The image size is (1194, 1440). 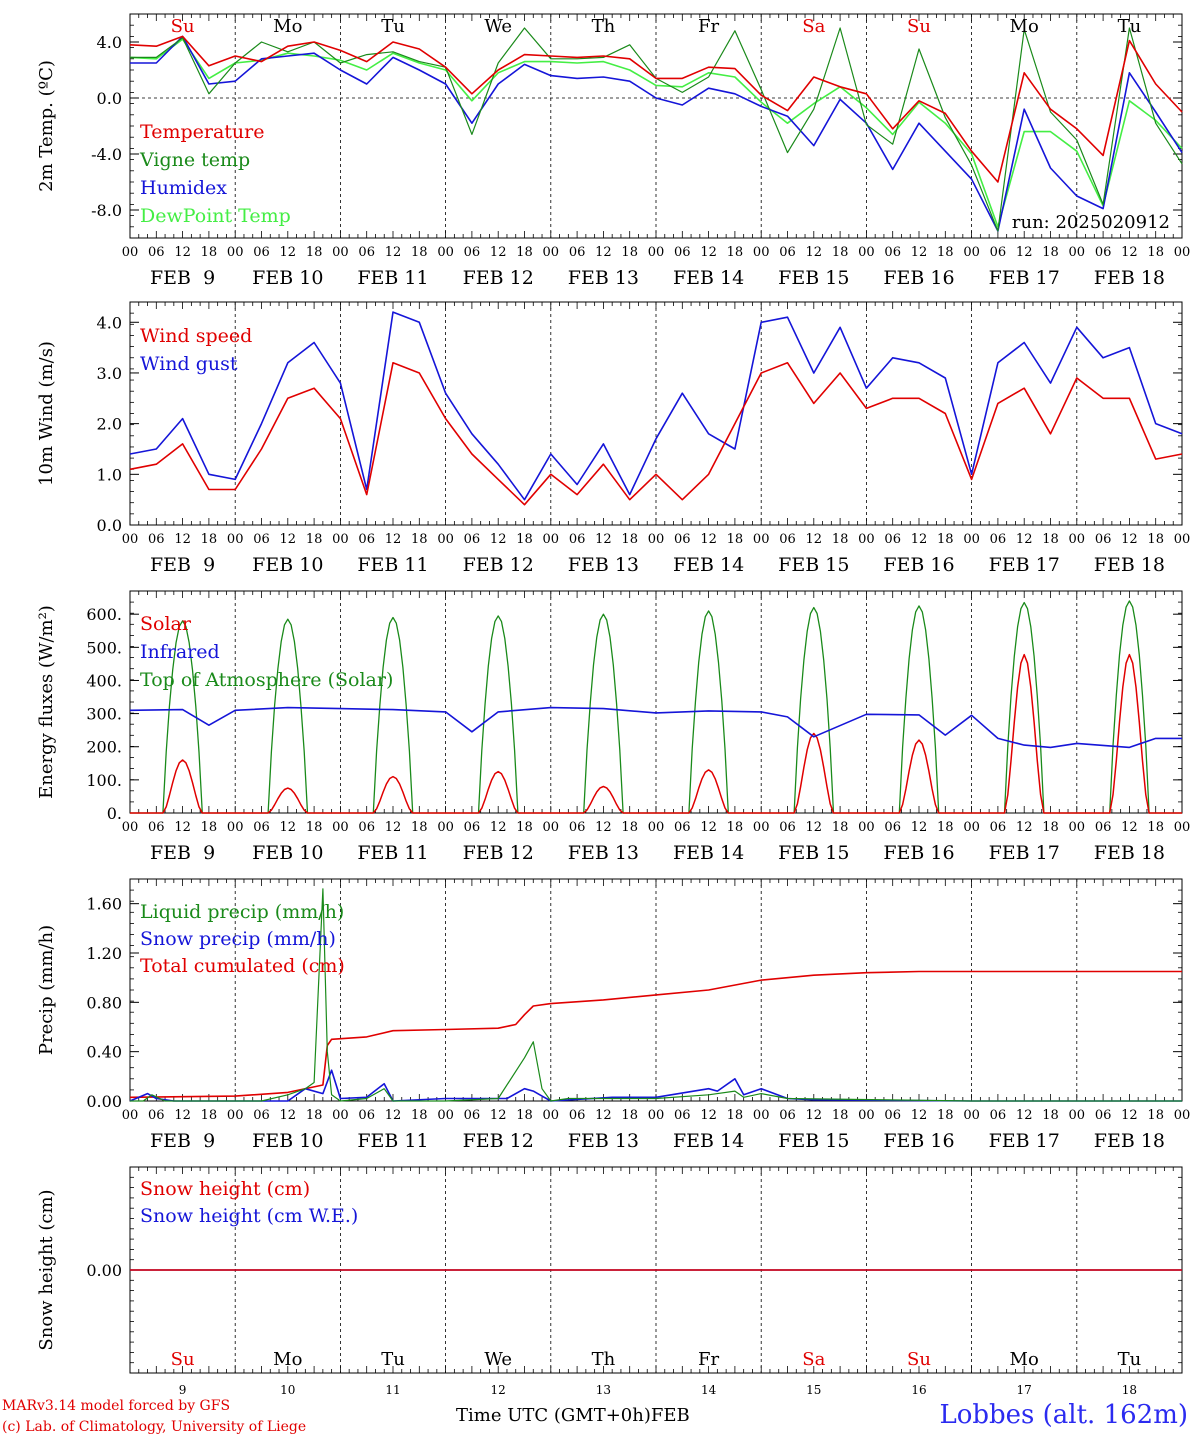 What do you see at coordinates (553, 1415) in the screenshot?
I see `time-axis-label: Time UTC (GMT+0h)` at bounding box center [553, 1415].